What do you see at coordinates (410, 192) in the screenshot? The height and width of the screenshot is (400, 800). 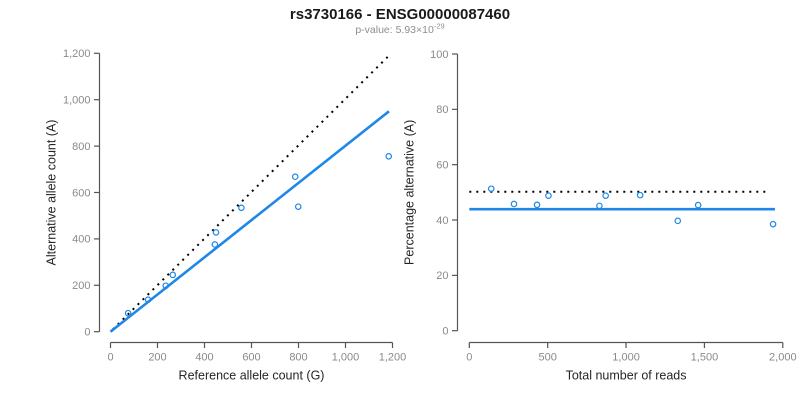 I see `y-axis-title: Percentage alternative (A)` at bounding box center [410, 192].